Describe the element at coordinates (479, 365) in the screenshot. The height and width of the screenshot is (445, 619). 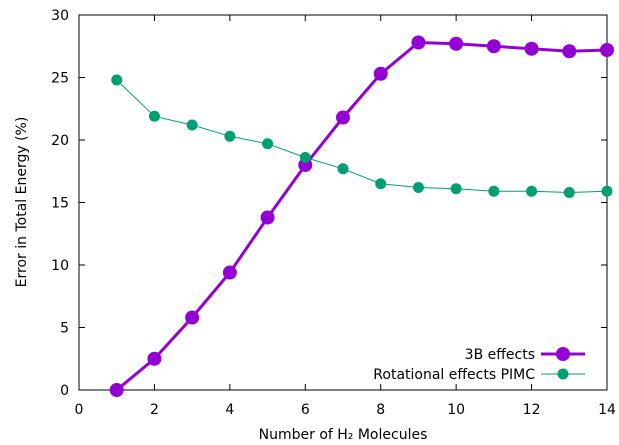
I see `legend: 3B effects Rotational effects PIMC` at that location.